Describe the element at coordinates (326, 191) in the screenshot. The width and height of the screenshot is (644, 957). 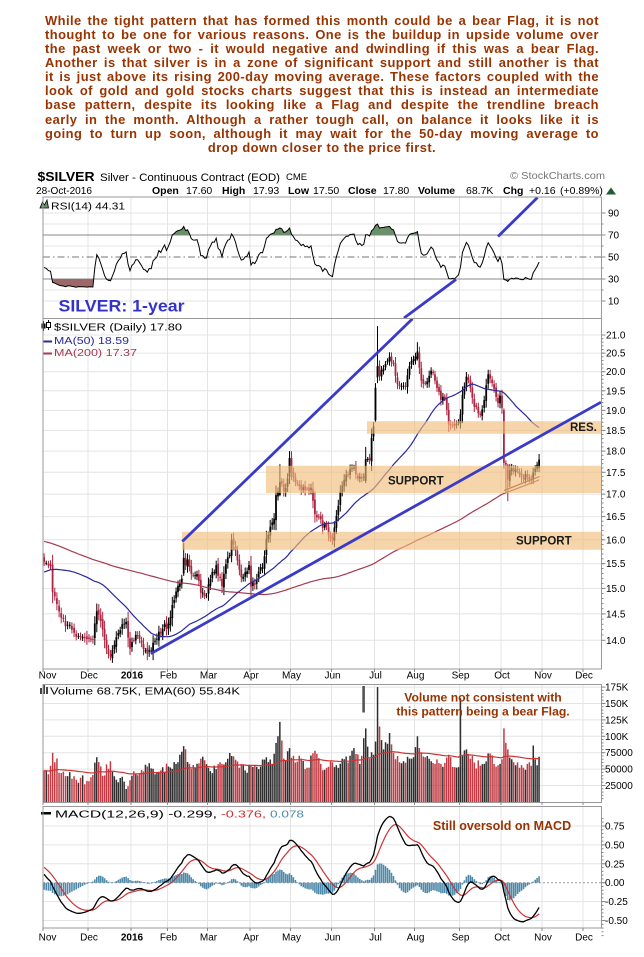
I see `svg-text: 17.50` at that location.